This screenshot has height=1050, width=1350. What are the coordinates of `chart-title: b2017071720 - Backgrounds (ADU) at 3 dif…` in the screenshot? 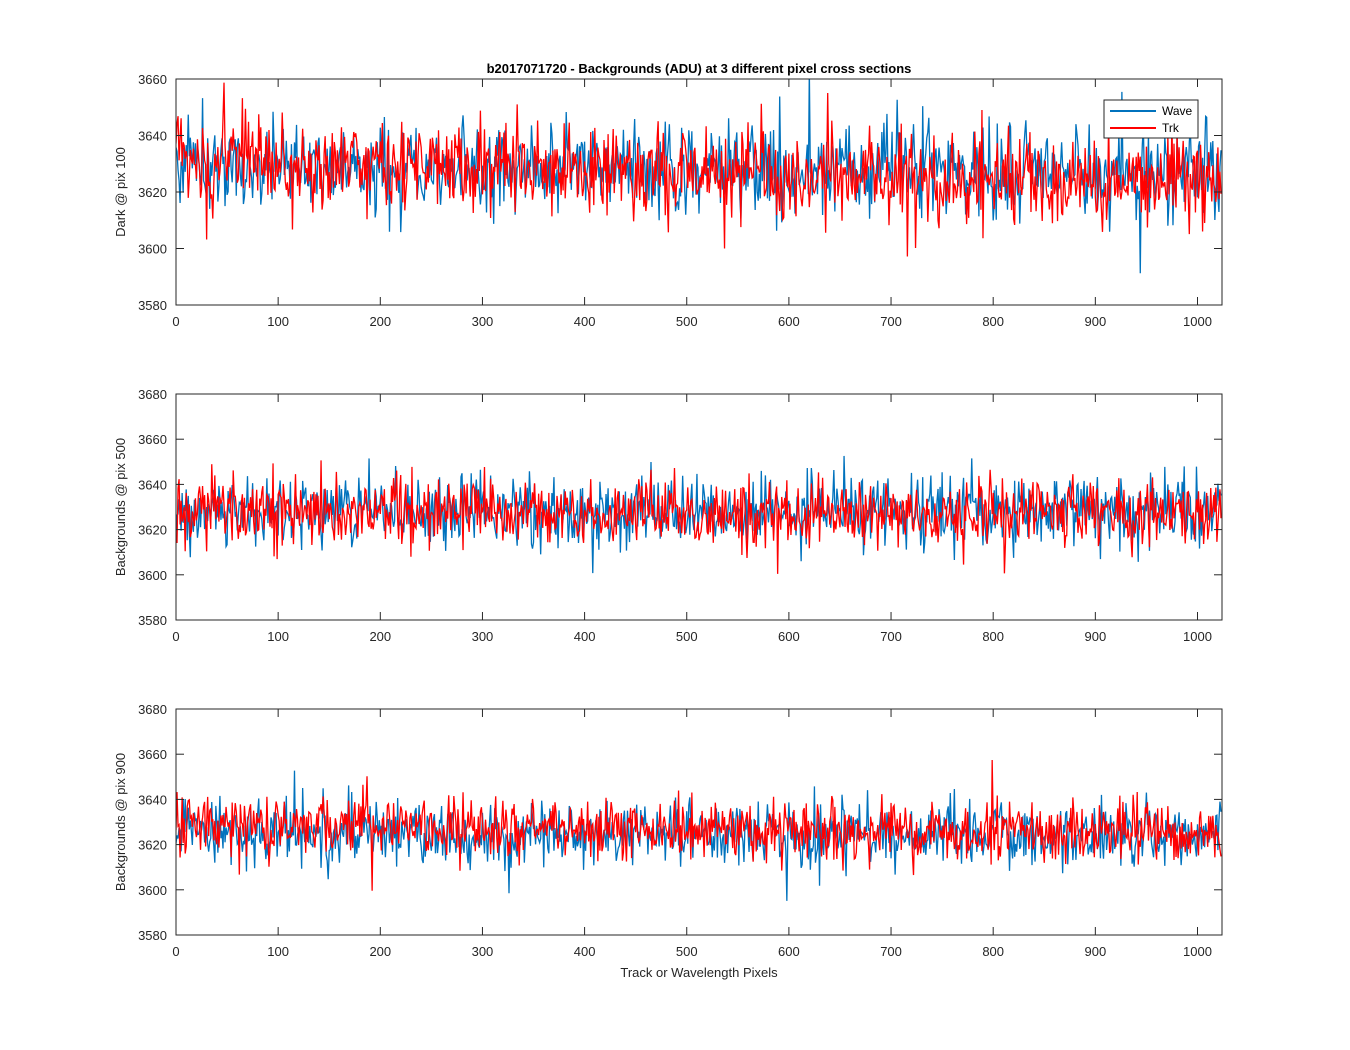 It's located at (699, 68).